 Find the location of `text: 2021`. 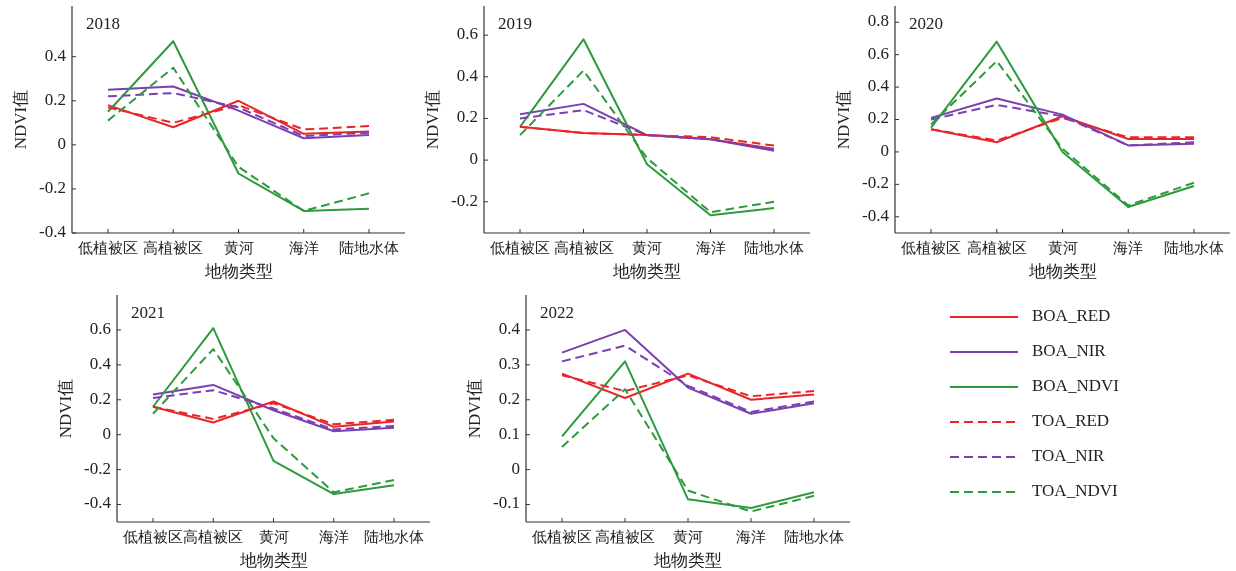

text: 2021 is located at coordinates (148, 312).